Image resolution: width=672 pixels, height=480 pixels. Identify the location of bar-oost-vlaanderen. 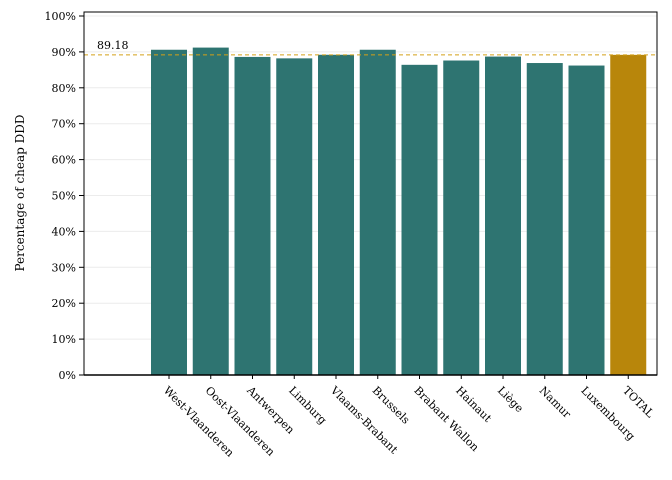
(210, 211).